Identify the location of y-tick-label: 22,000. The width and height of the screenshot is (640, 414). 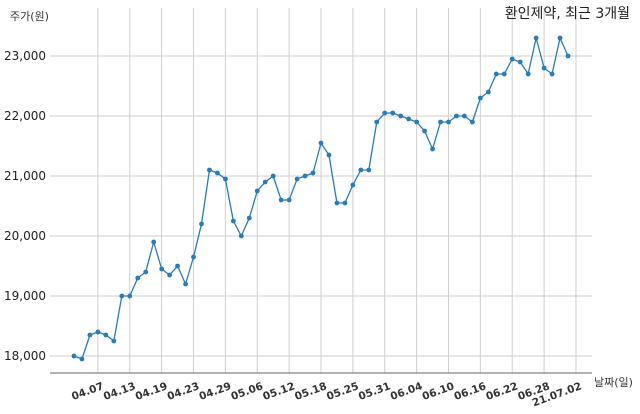
(25, 116).